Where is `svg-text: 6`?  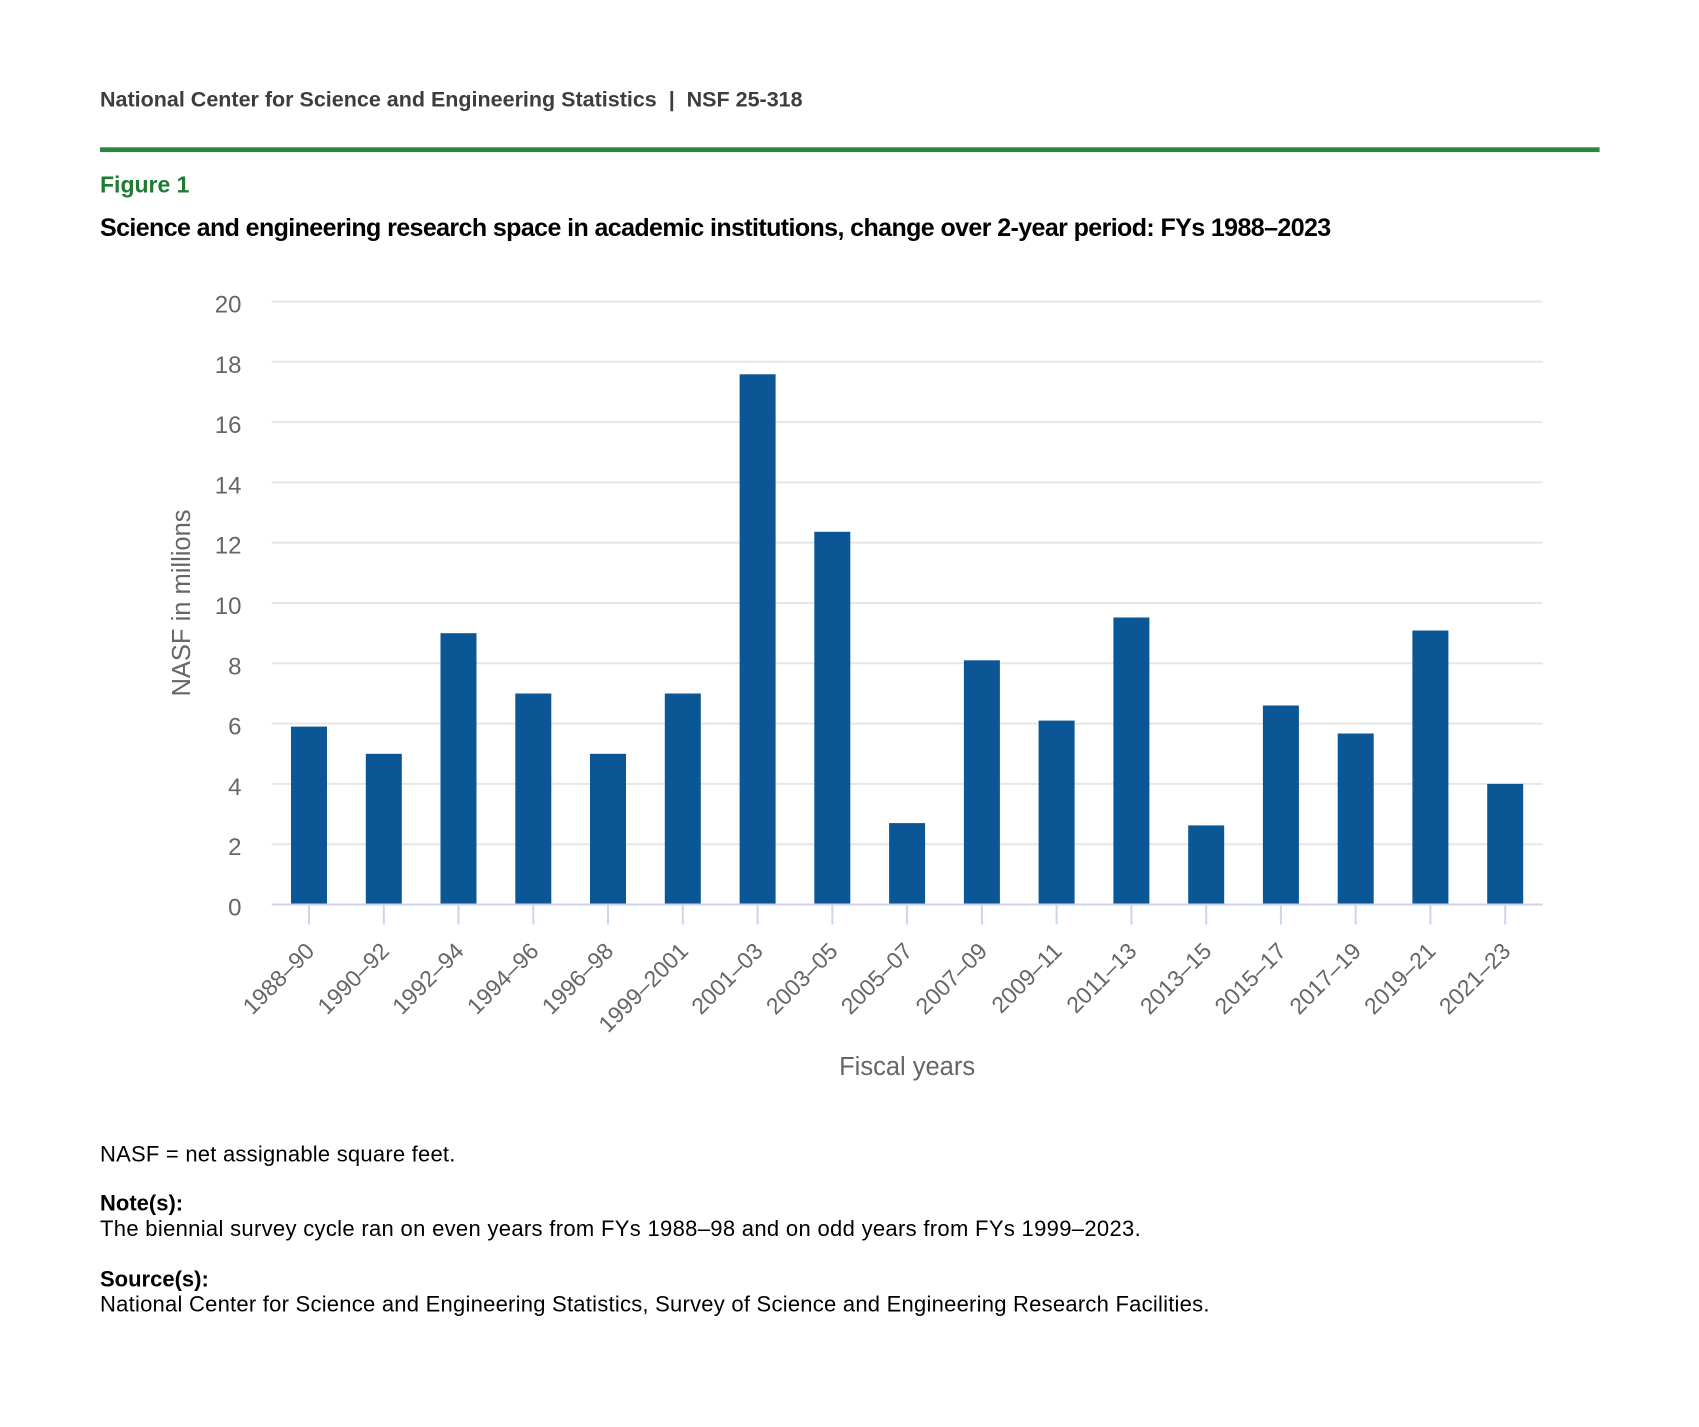 svg-text: 6 is located at coordinates (234, 727).